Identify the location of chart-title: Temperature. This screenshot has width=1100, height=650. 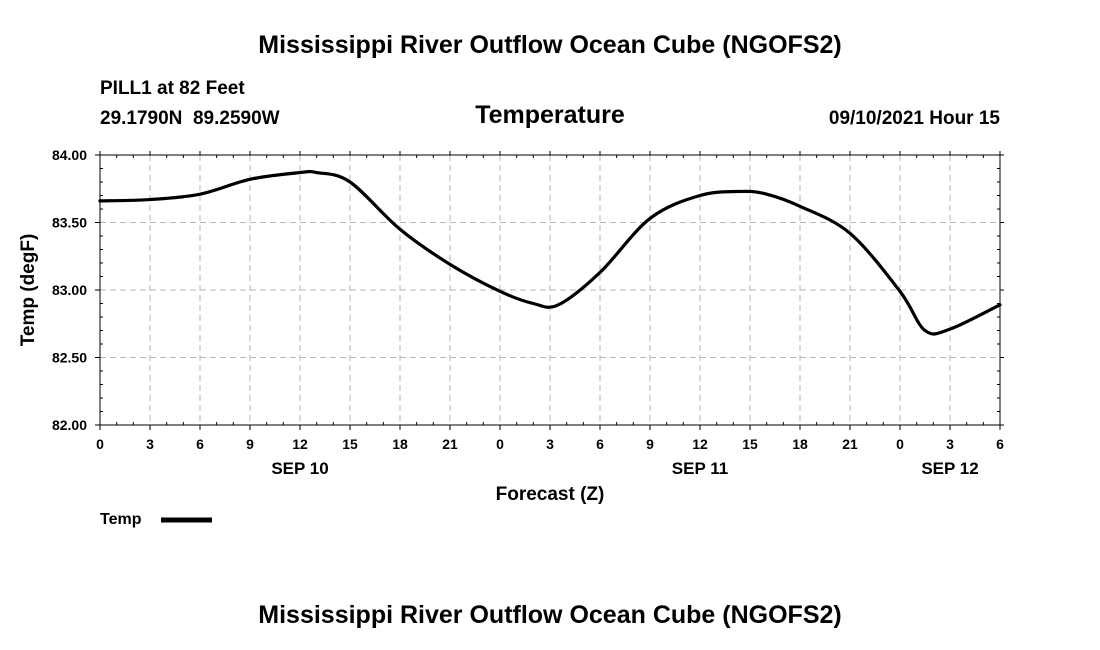
(550, 115).